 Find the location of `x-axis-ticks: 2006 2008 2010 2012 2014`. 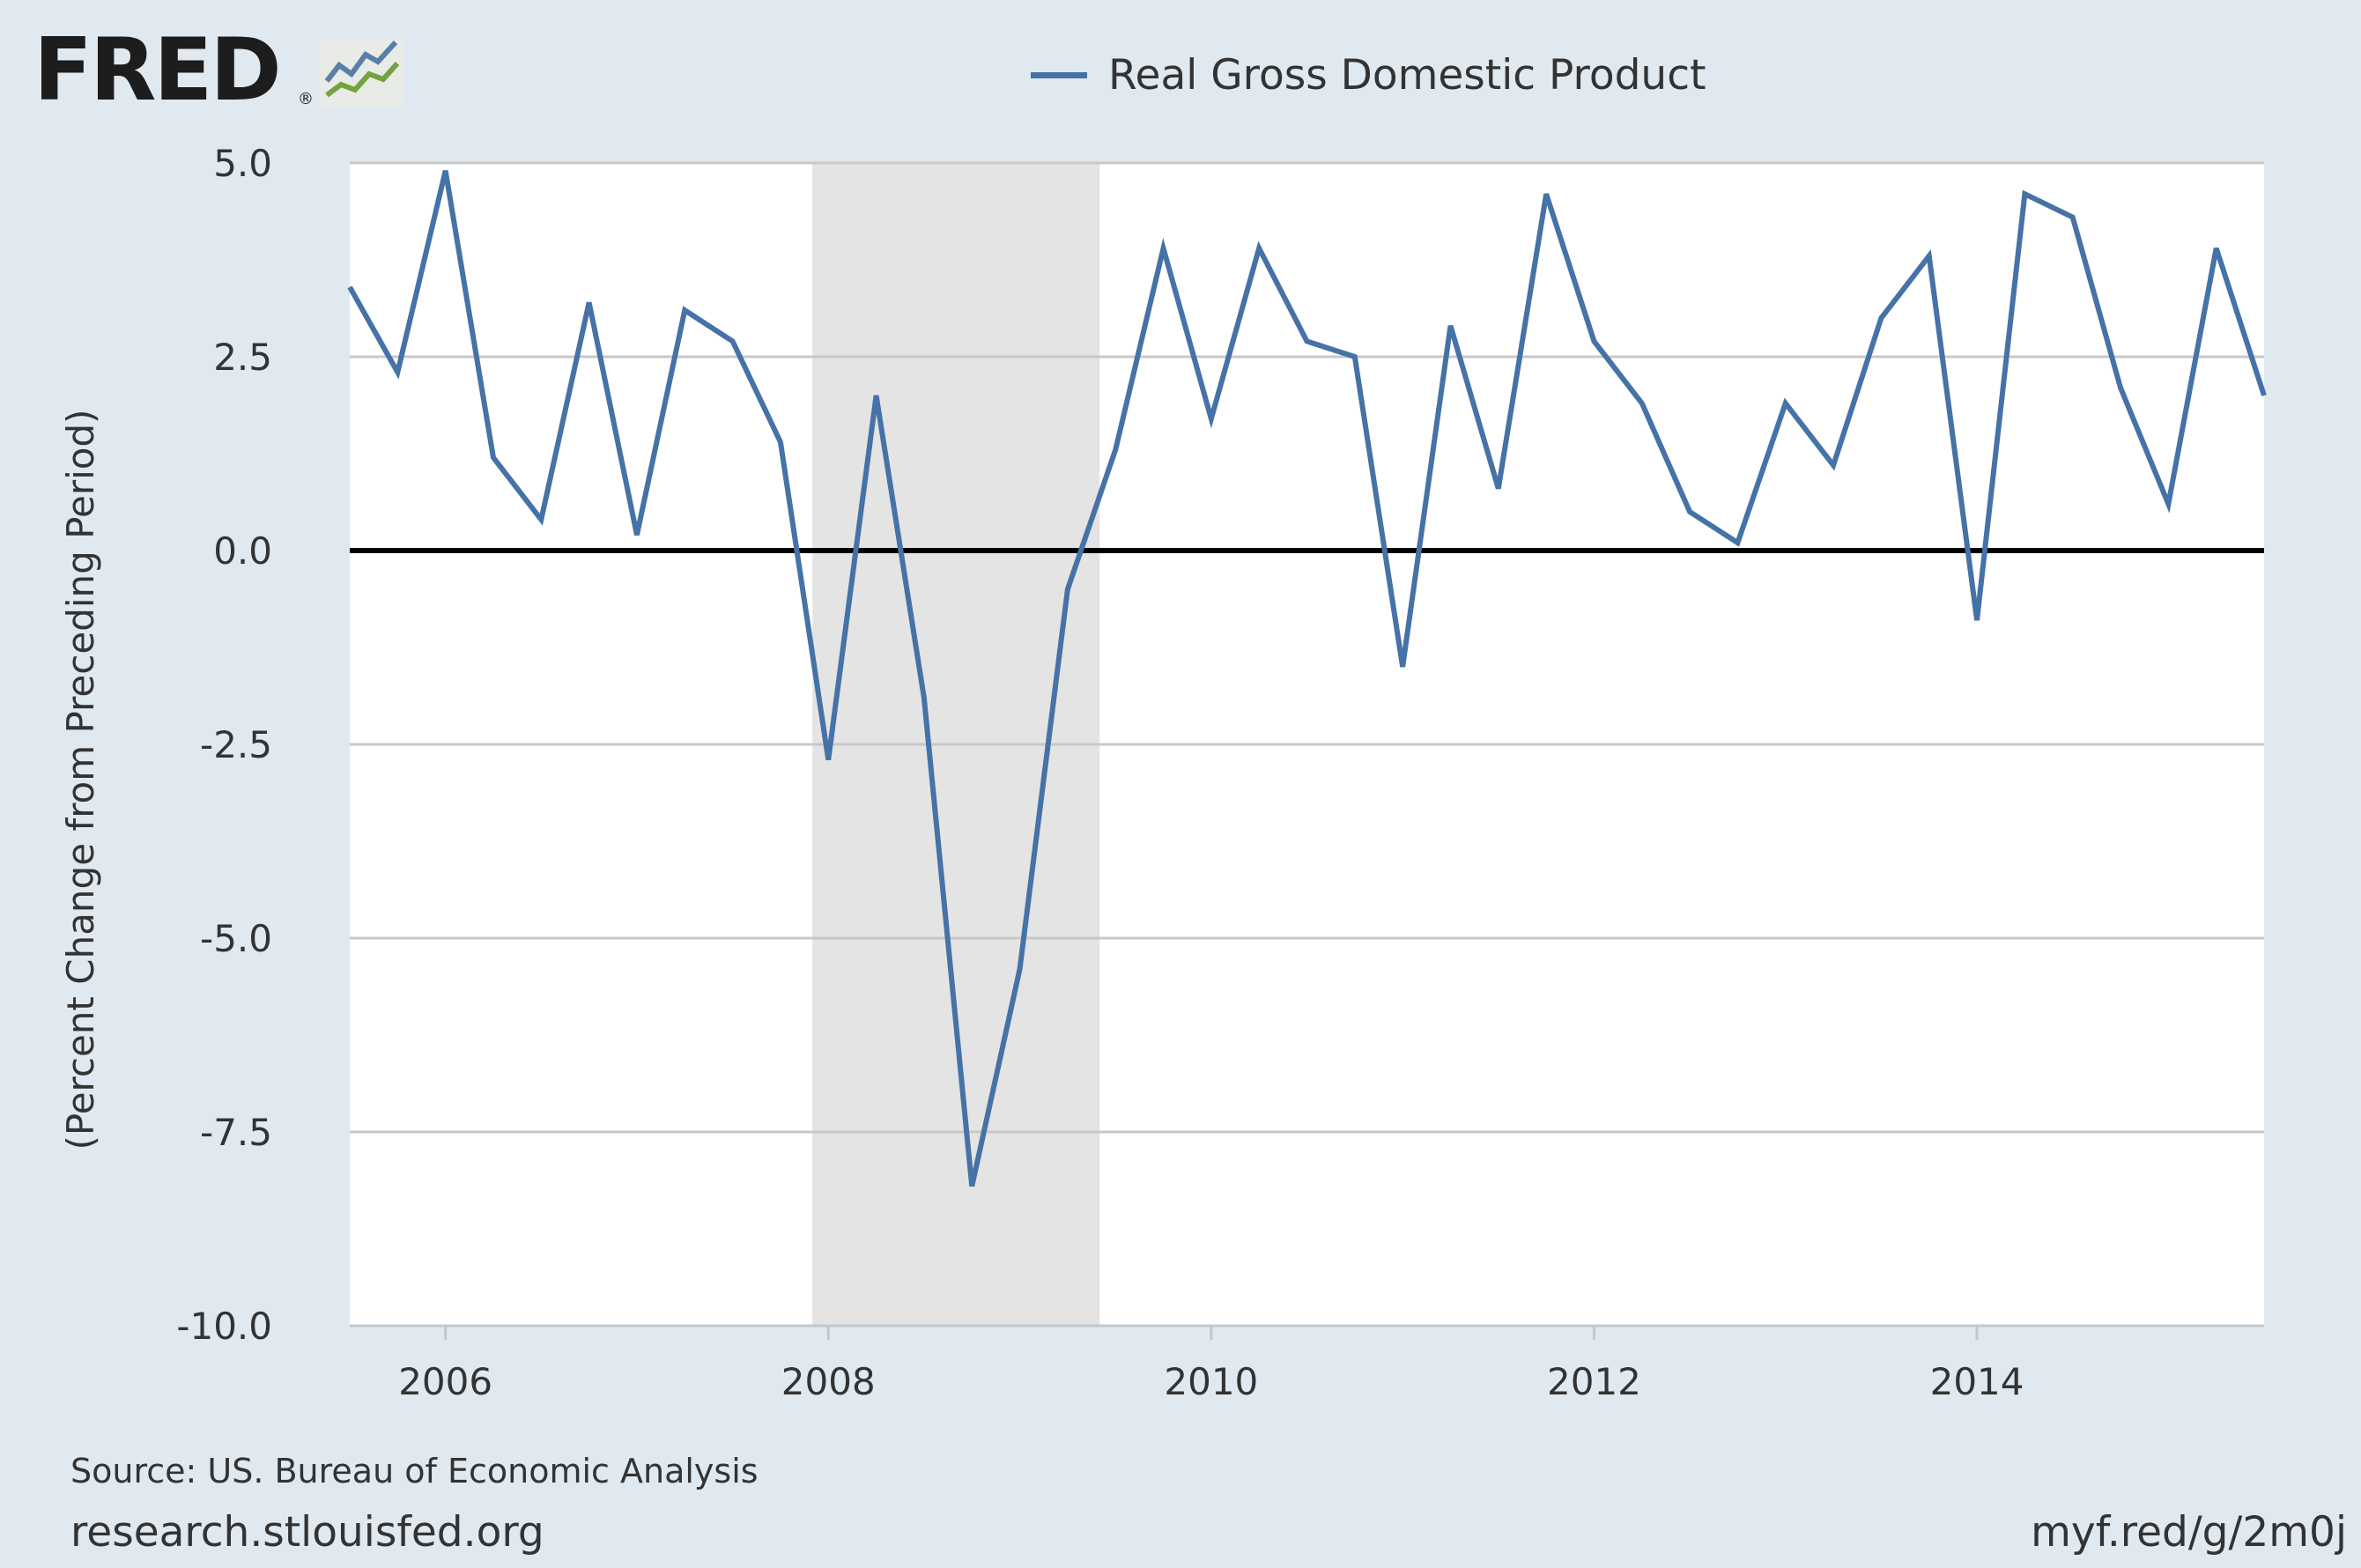

x-axis-ticks: 2006 2008 2010 2012 2014 is located at coordinates (1211, 1364).